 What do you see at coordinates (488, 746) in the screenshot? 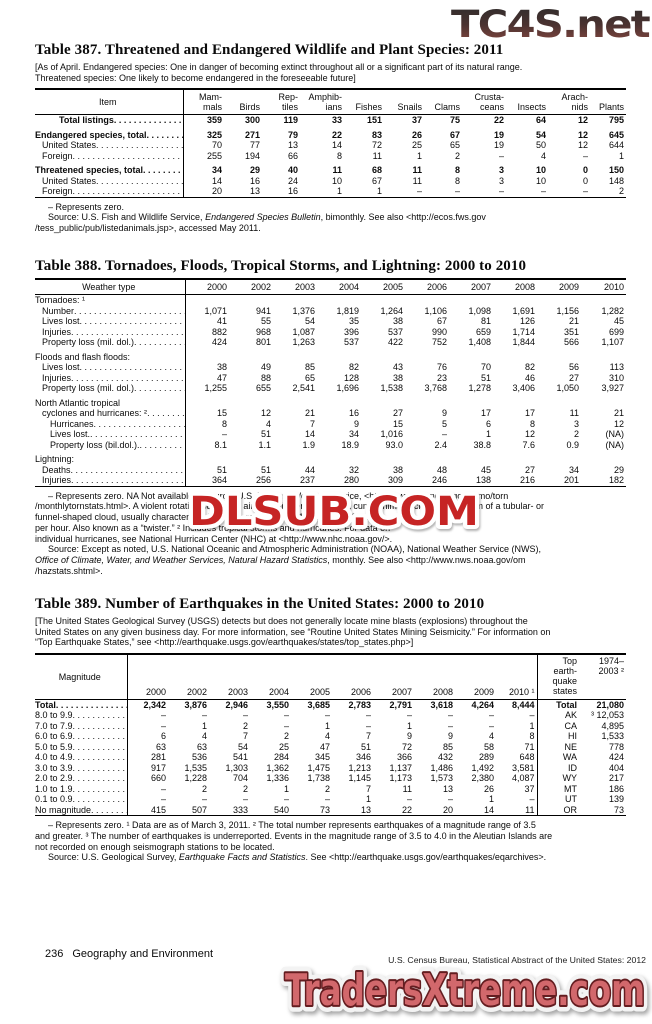
I see `cell: 58` at bounding box center [488, 746].